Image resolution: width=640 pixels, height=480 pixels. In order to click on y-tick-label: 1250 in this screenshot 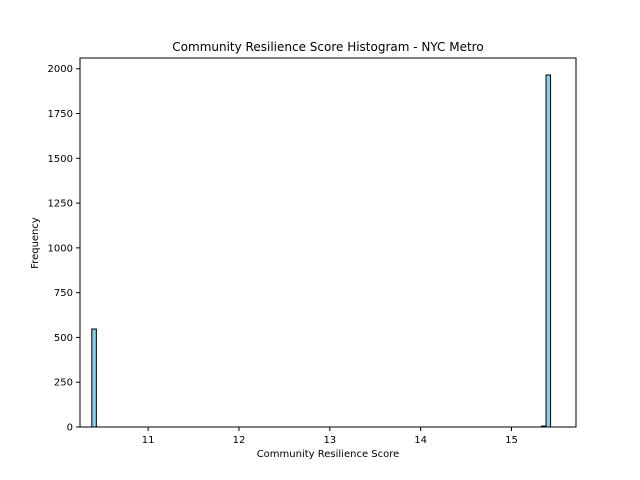, I will do `click(60, 204)`.